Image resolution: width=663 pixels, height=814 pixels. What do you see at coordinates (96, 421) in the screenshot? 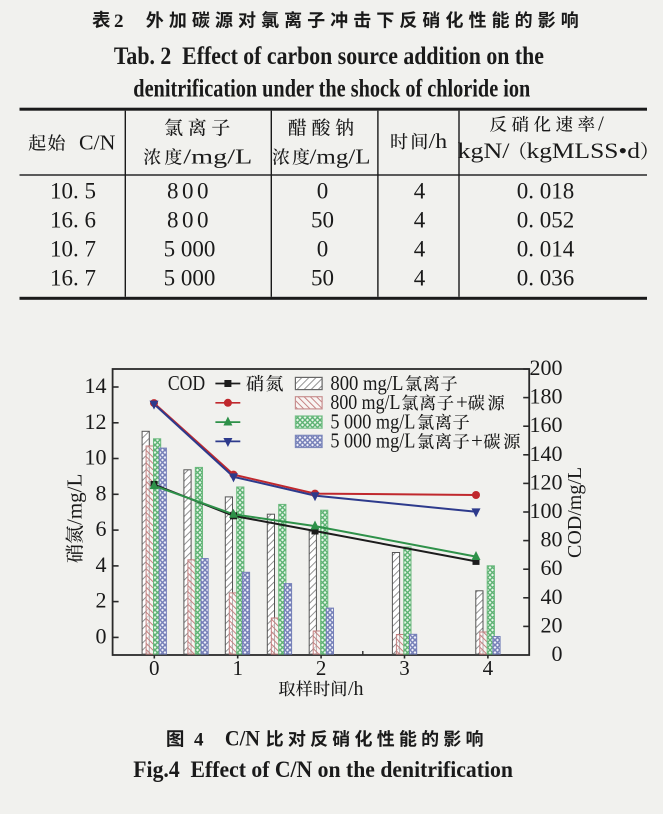
I see `svg-text: 12` at bounding box center [96, 421].